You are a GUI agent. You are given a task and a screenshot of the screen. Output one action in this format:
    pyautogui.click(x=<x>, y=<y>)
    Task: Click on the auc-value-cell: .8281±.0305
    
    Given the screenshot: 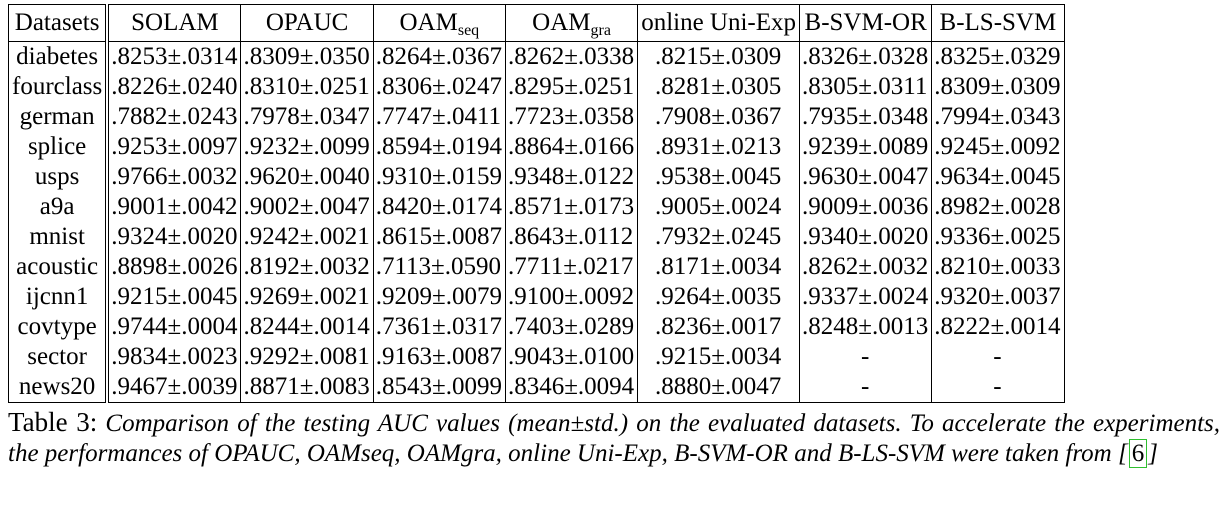 What is the action you would take?
    pyautogui.click(x=719, y=87)
    